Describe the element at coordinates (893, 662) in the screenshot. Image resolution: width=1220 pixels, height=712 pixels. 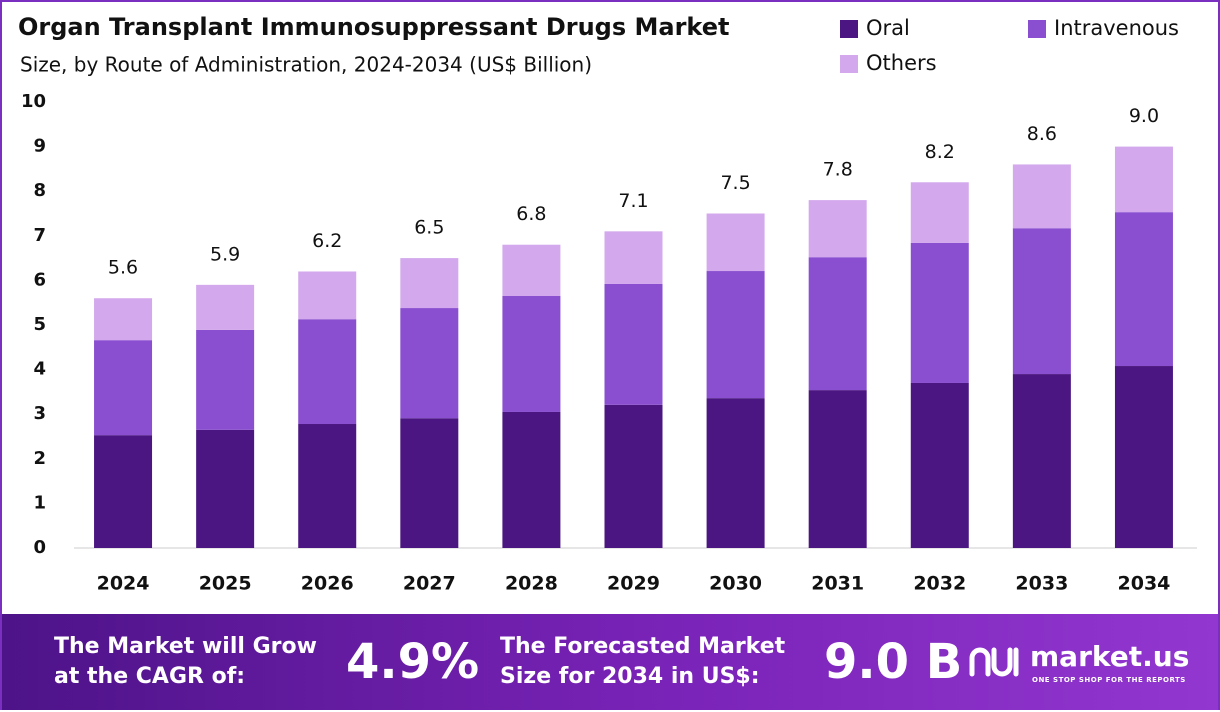
I see `forecast-value: 9.0 B` at that location.